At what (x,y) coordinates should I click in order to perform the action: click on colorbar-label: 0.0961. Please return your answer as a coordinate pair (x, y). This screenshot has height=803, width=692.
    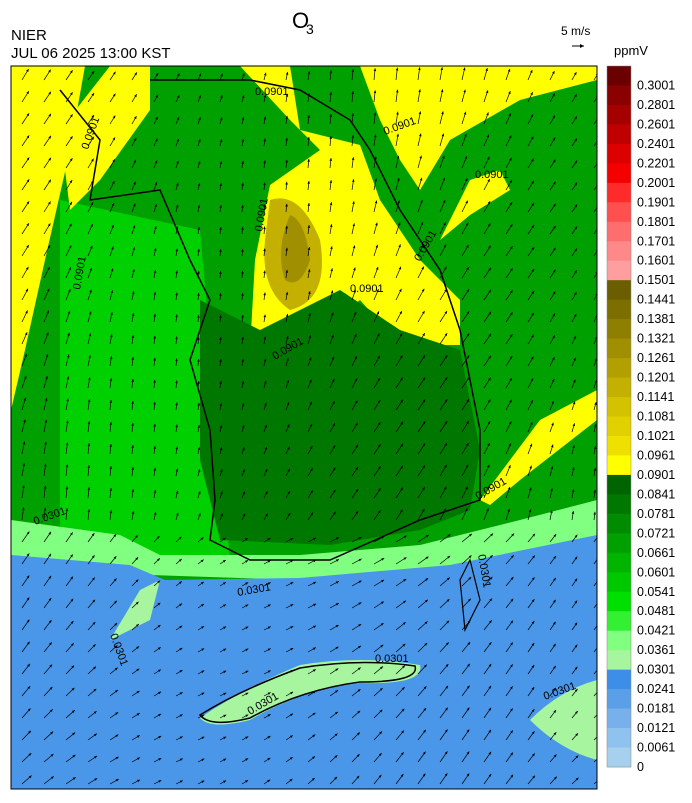
    Looking at the image, I should click on (656, 455).